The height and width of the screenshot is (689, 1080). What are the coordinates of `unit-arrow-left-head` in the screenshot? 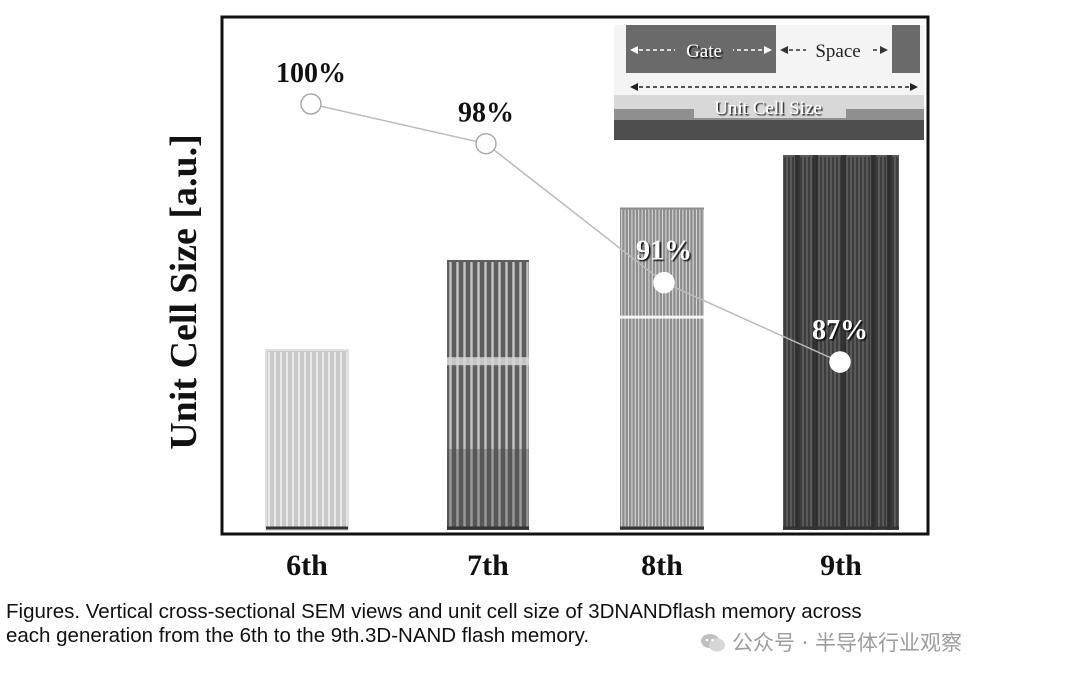 It's located at (634, 87).